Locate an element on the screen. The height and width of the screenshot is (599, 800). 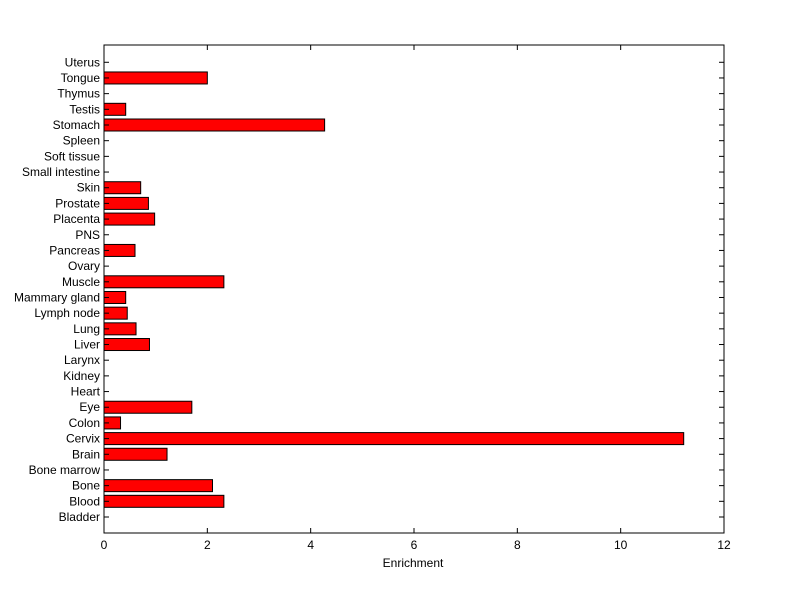
x-tick-label: 4 is located at coordinates (310, 545).